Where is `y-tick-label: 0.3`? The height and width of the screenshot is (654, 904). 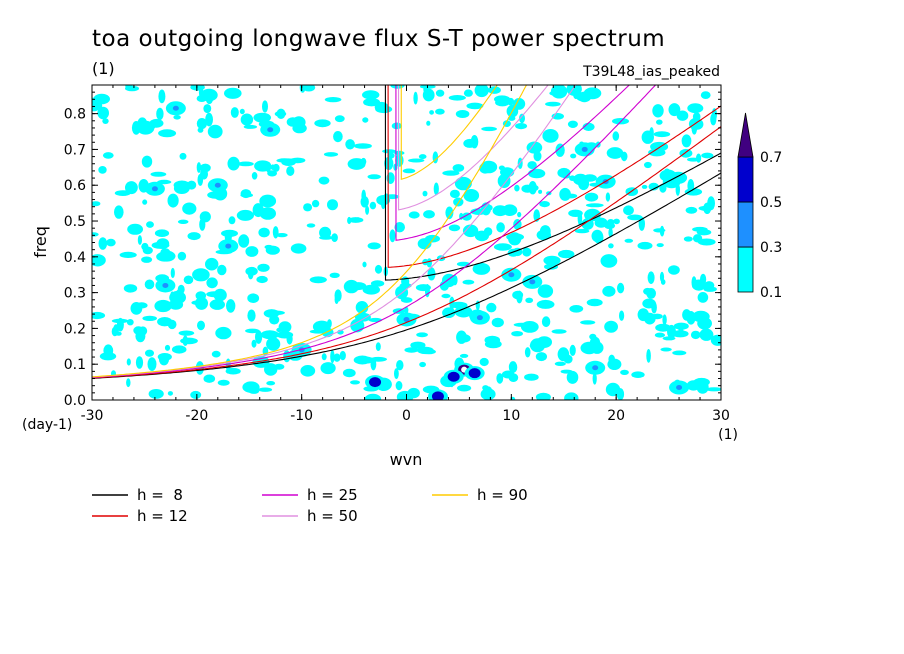 y-tick-label: 0.3 is located at coordinates (75, 294).